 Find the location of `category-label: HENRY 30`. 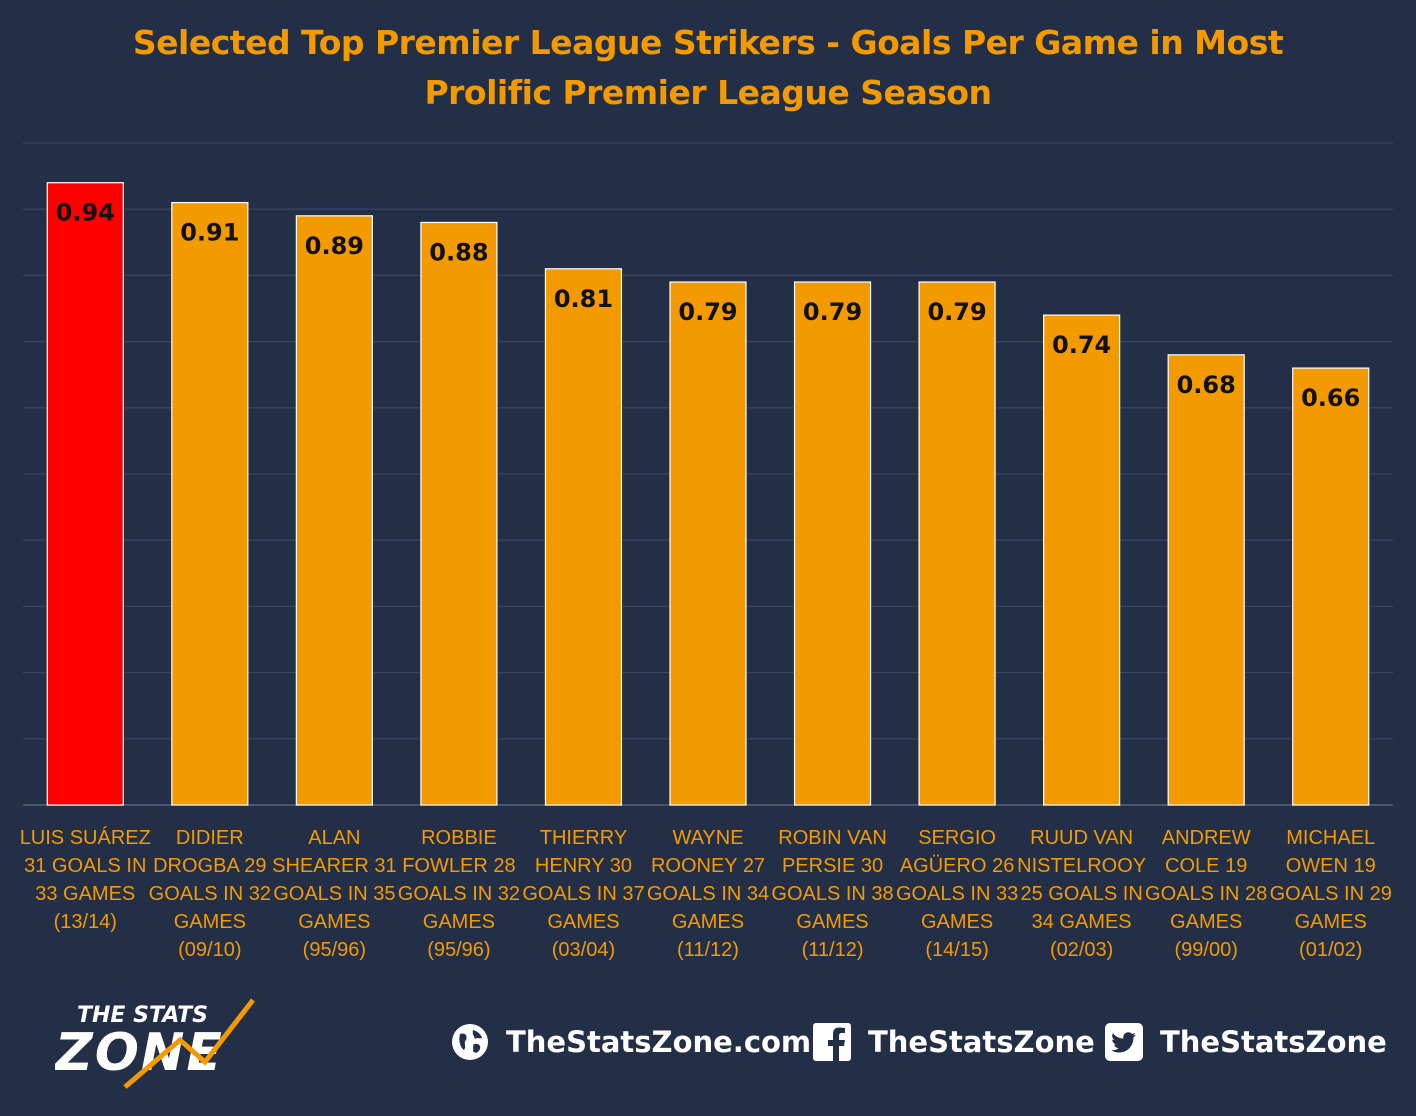

category-label: HENRY 30 is located at coordinates (583, 866).